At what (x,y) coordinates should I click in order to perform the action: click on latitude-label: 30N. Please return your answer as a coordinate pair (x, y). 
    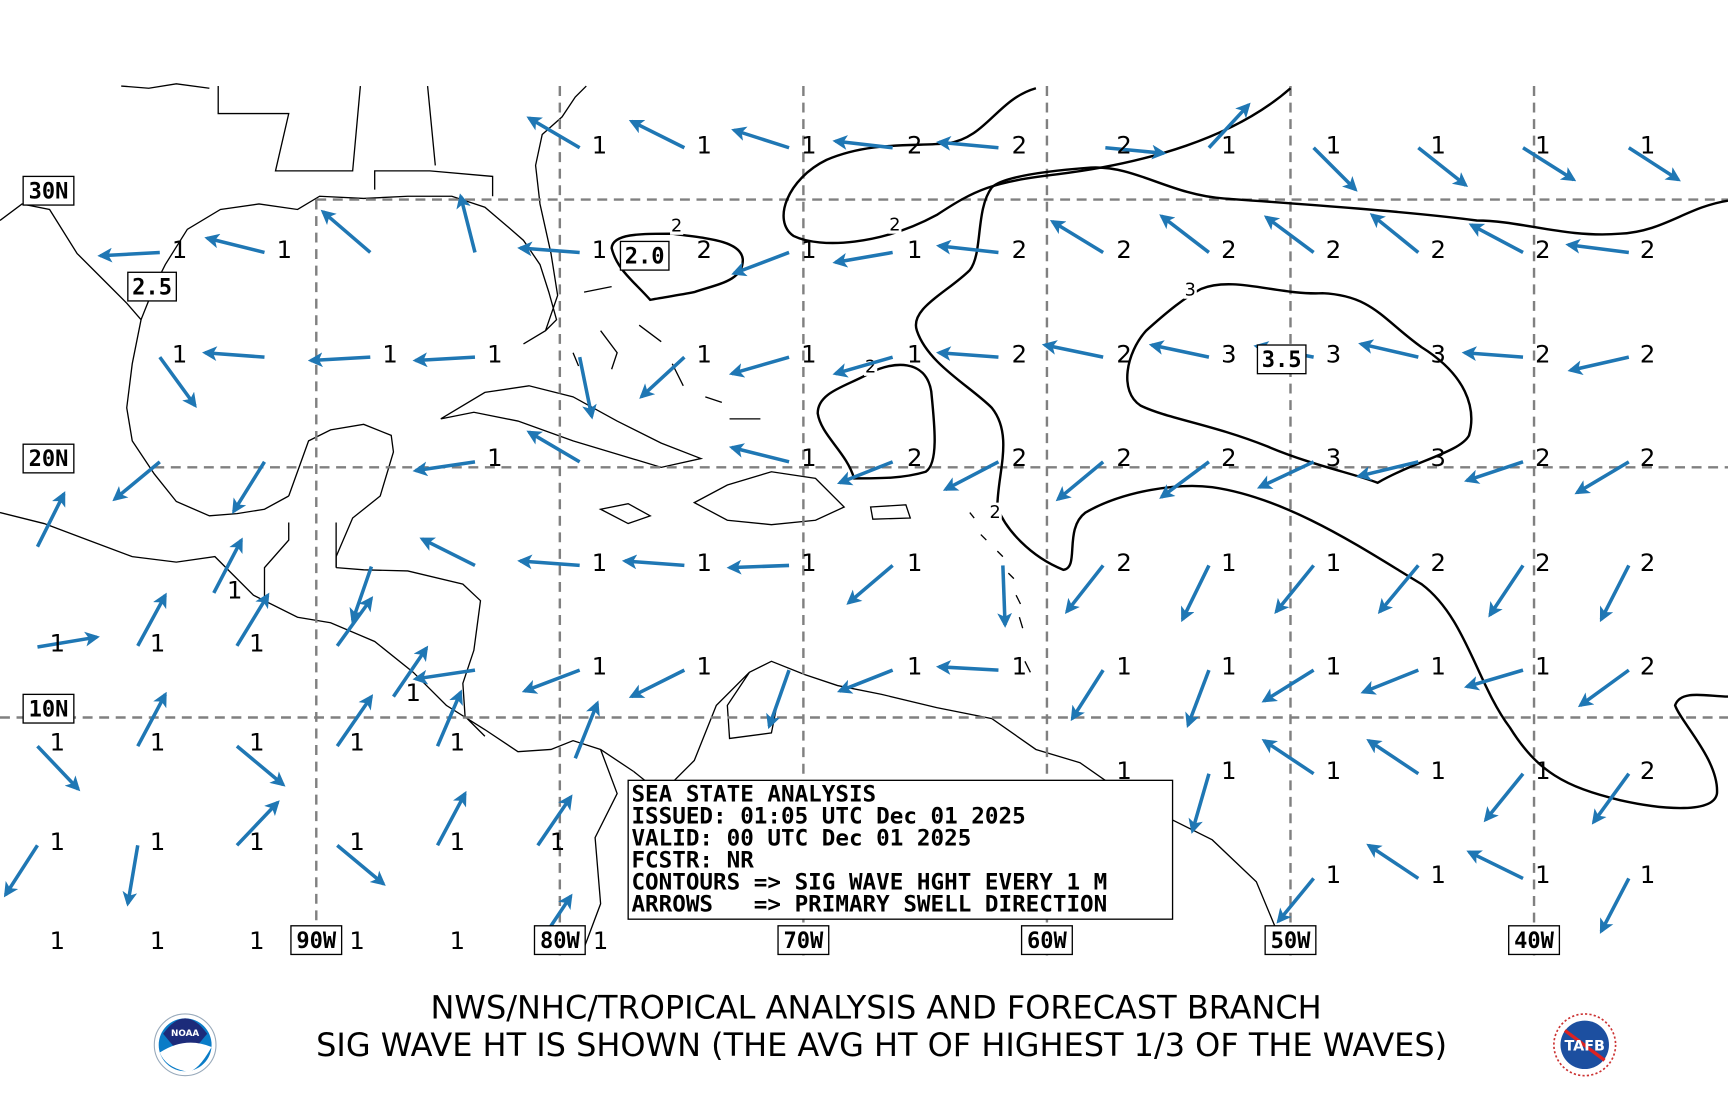
    Looking at the image, I should click on (49, 191).